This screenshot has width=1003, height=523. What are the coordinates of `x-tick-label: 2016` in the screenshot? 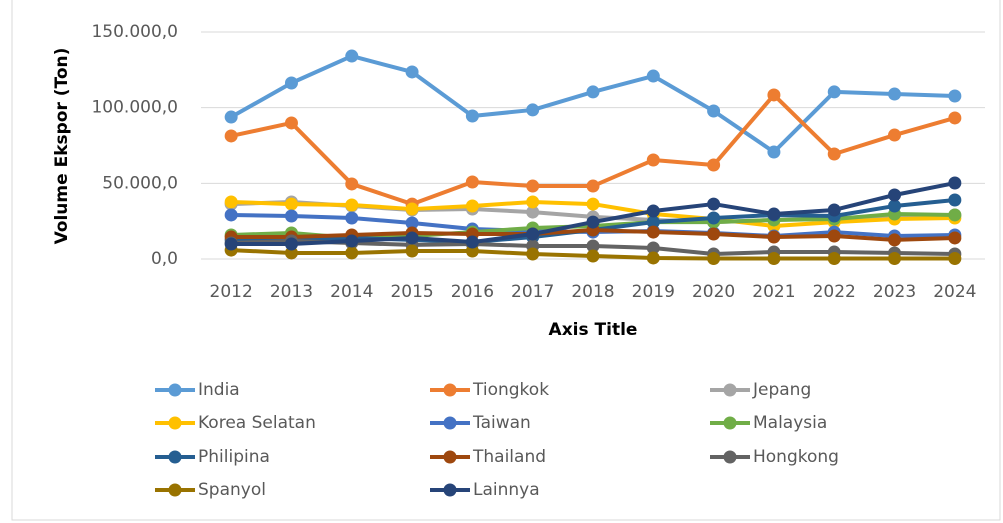 It's located at (472, 292).